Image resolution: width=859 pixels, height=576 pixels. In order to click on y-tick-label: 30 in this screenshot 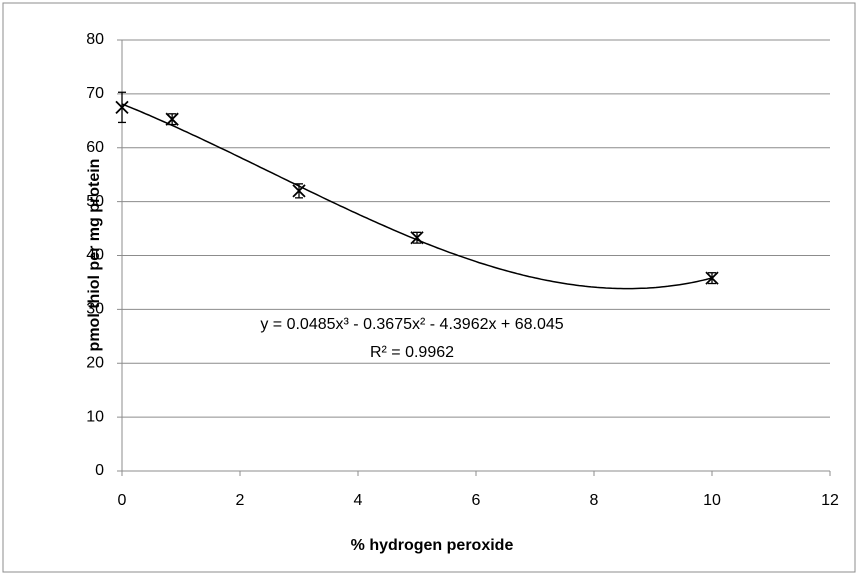, I will do `click(95, 309)`.